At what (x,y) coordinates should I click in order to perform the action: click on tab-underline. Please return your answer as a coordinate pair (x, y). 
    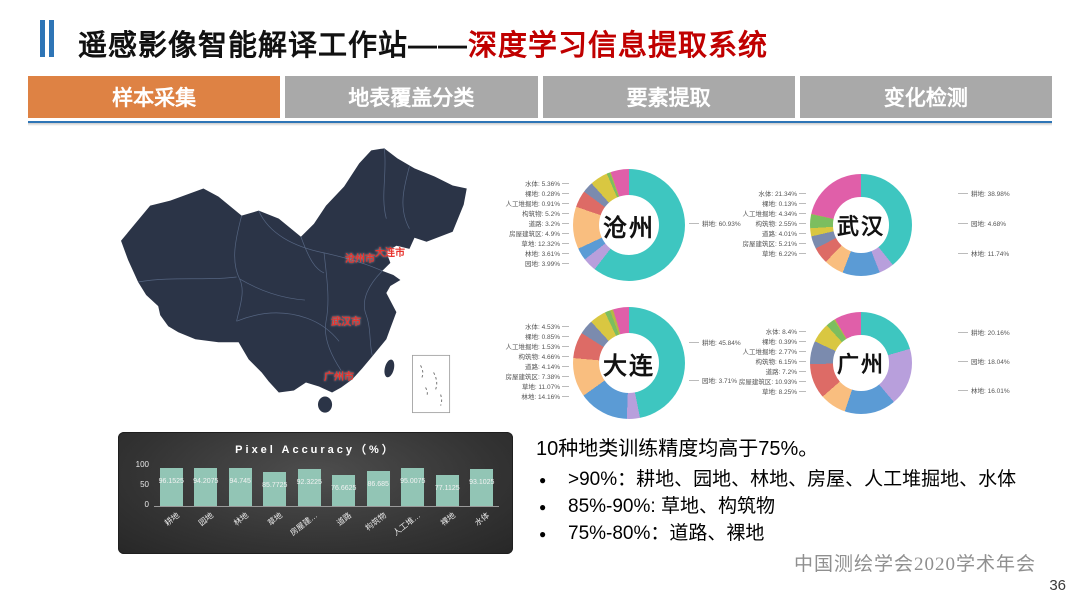
    Looking at the image, I should click on (540, 122).